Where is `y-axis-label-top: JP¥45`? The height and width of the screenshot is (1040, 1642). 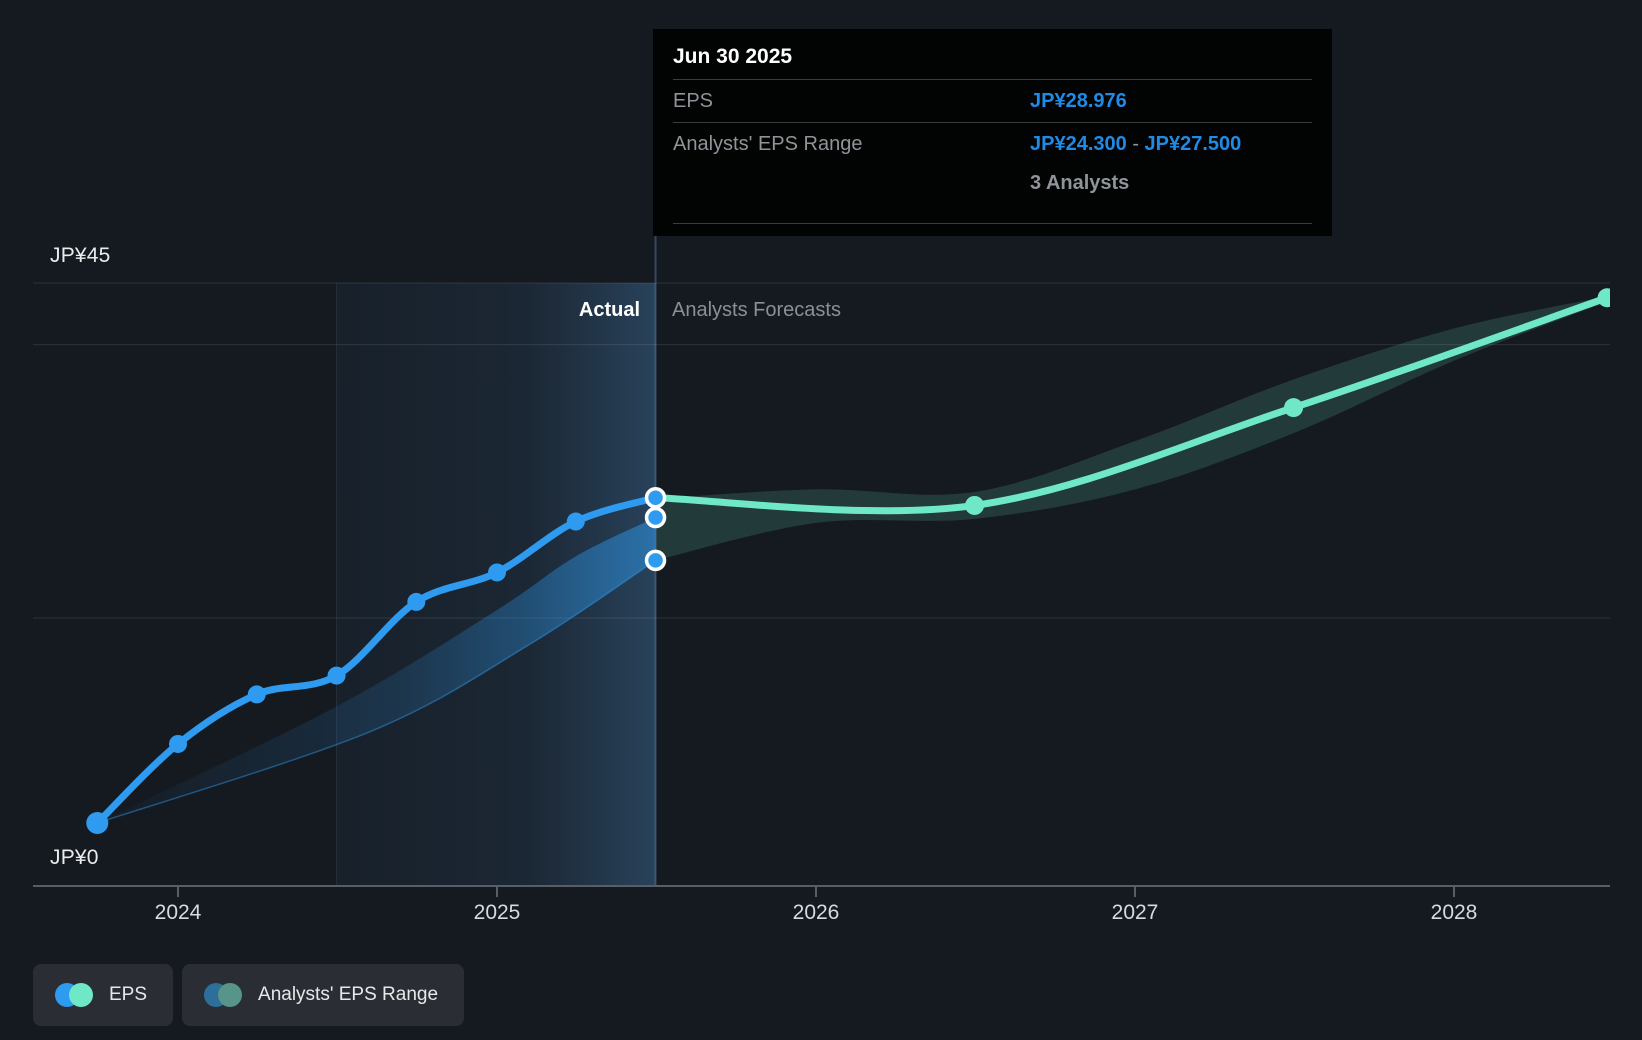
y-axis-label-top: JP¥45 is located at coordinates (80, 255).